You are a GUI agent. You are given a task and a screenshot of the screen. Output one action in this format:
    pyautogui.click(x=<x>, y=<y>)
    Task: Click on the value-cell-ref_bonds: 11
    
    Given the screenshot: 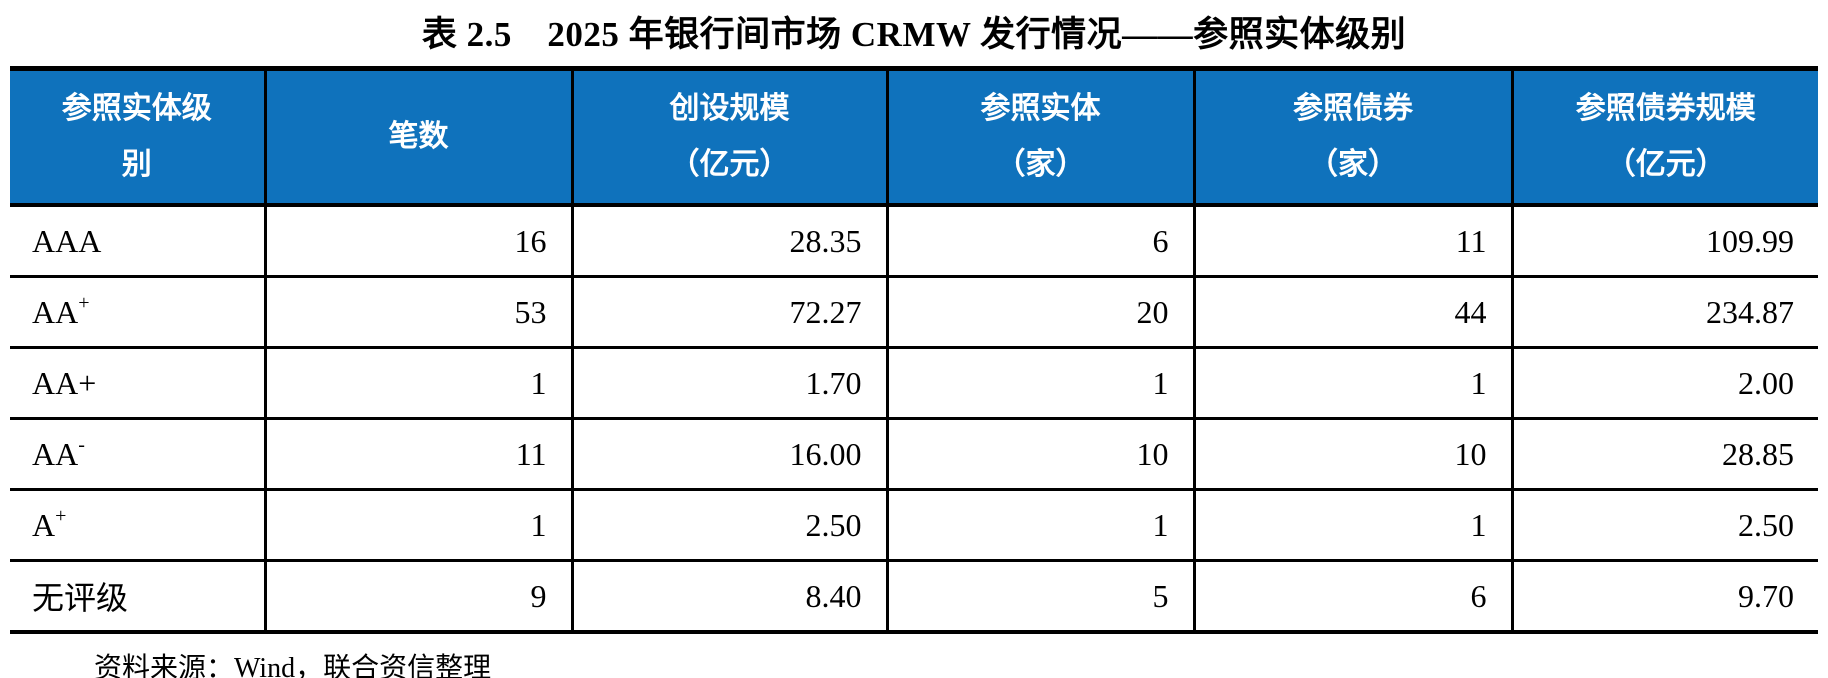 What is the action you would take?
    pyautogui.click(x=1352, y=241)
    